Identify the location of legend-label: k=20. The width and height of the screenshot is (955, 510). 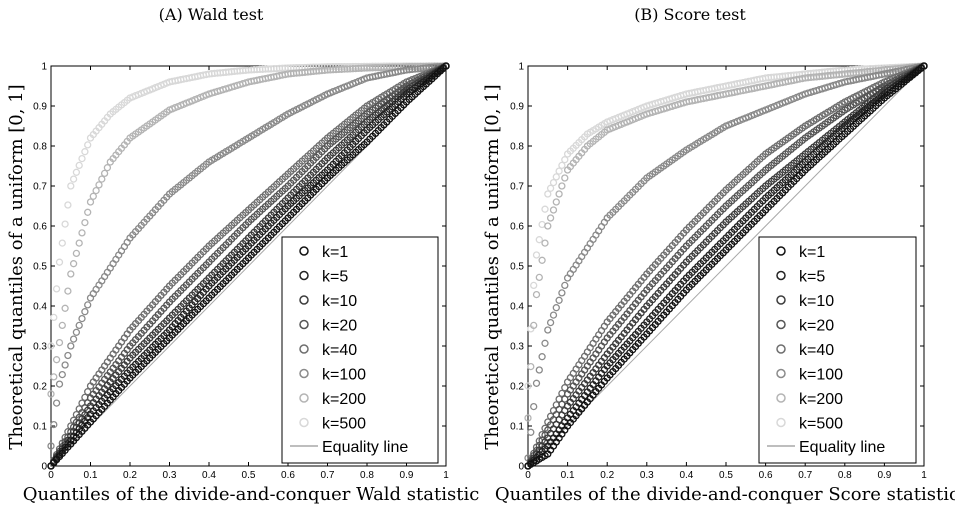
(816, 326).